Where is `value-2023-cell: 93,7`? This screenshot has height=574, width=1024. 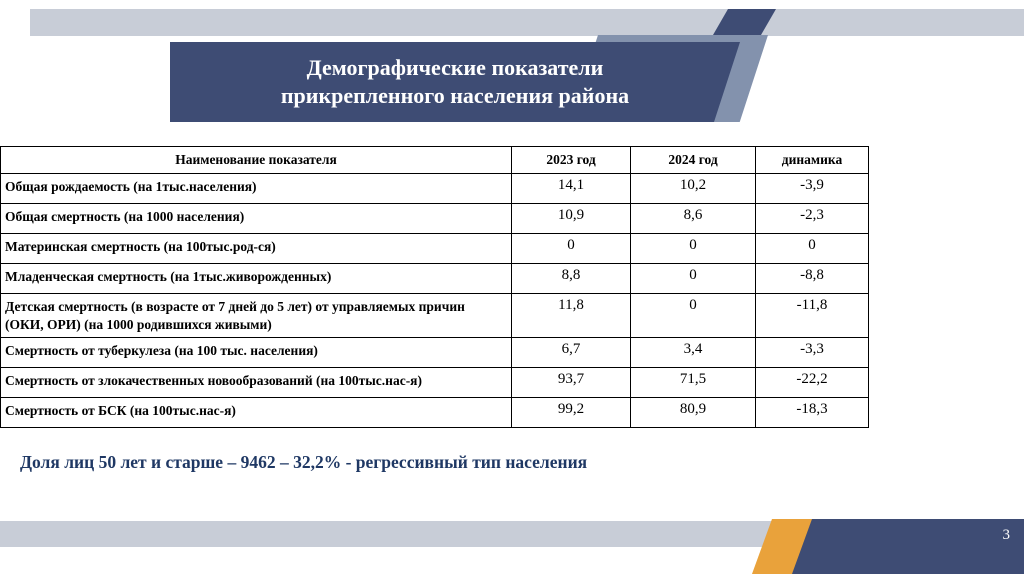
value-2023-cell: 93,7 is located at coordinates (571, 382).